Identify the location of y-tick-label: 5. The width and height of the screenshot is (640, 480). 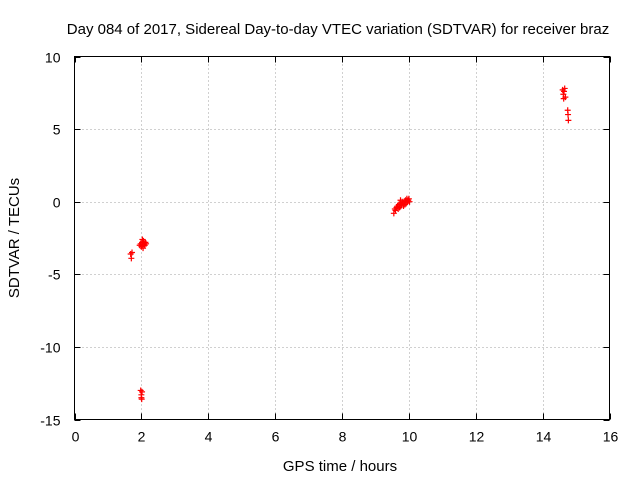
(57, 130).